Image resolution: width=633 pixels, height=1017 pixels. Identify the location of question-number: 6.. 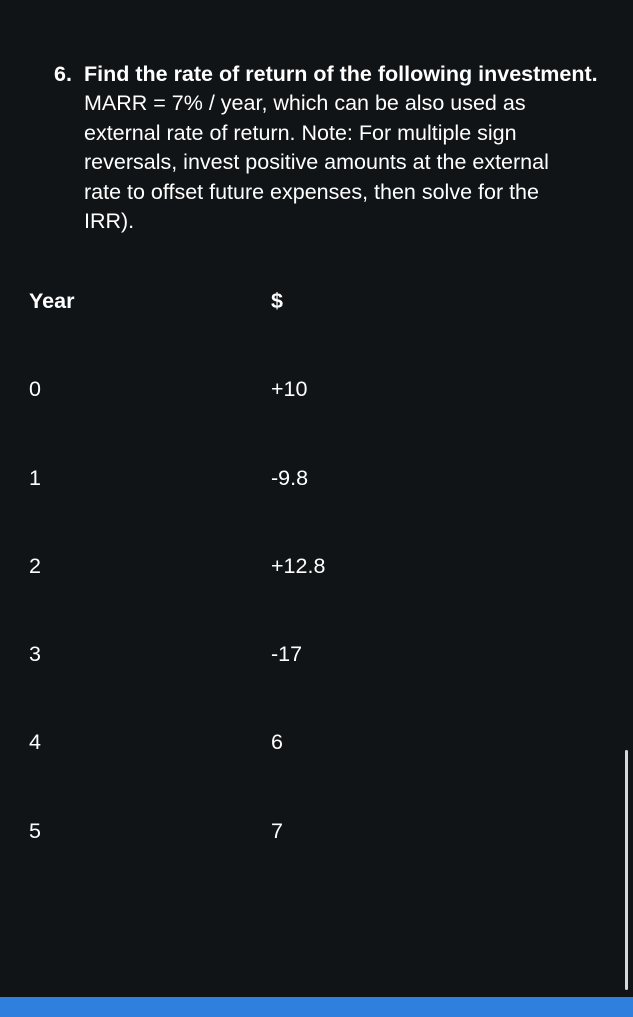
(63, 74).